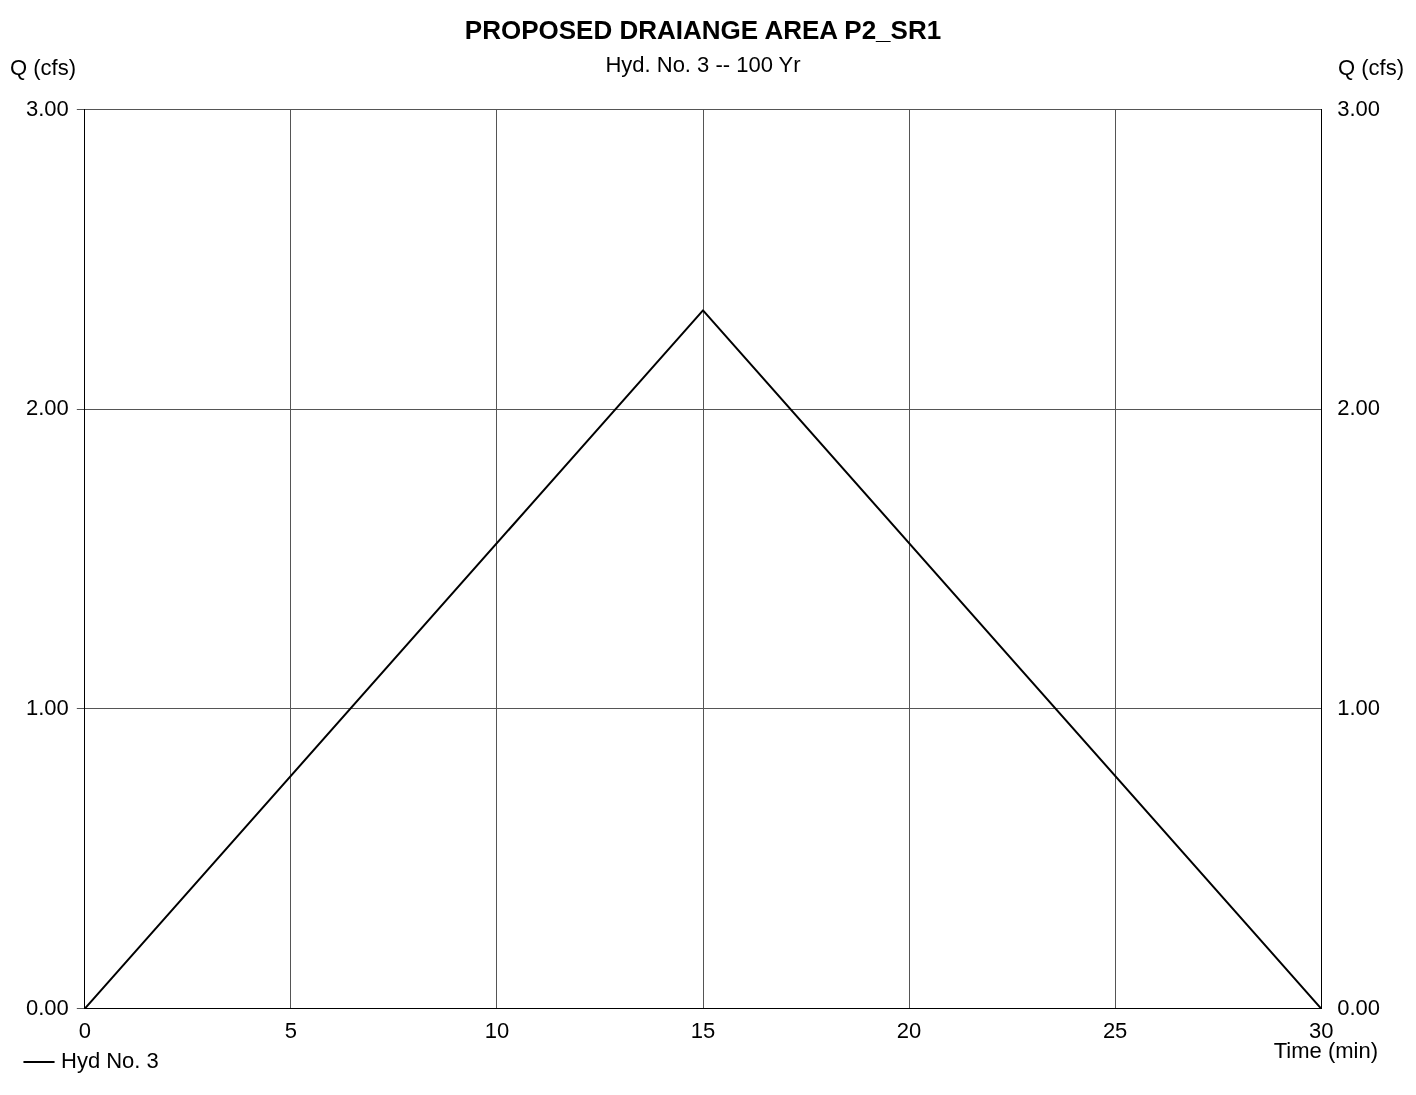 The width and height of the screenshot is (1416, 1095). I want to click on y2-tick-label: 2.00, so click(1359, 408).